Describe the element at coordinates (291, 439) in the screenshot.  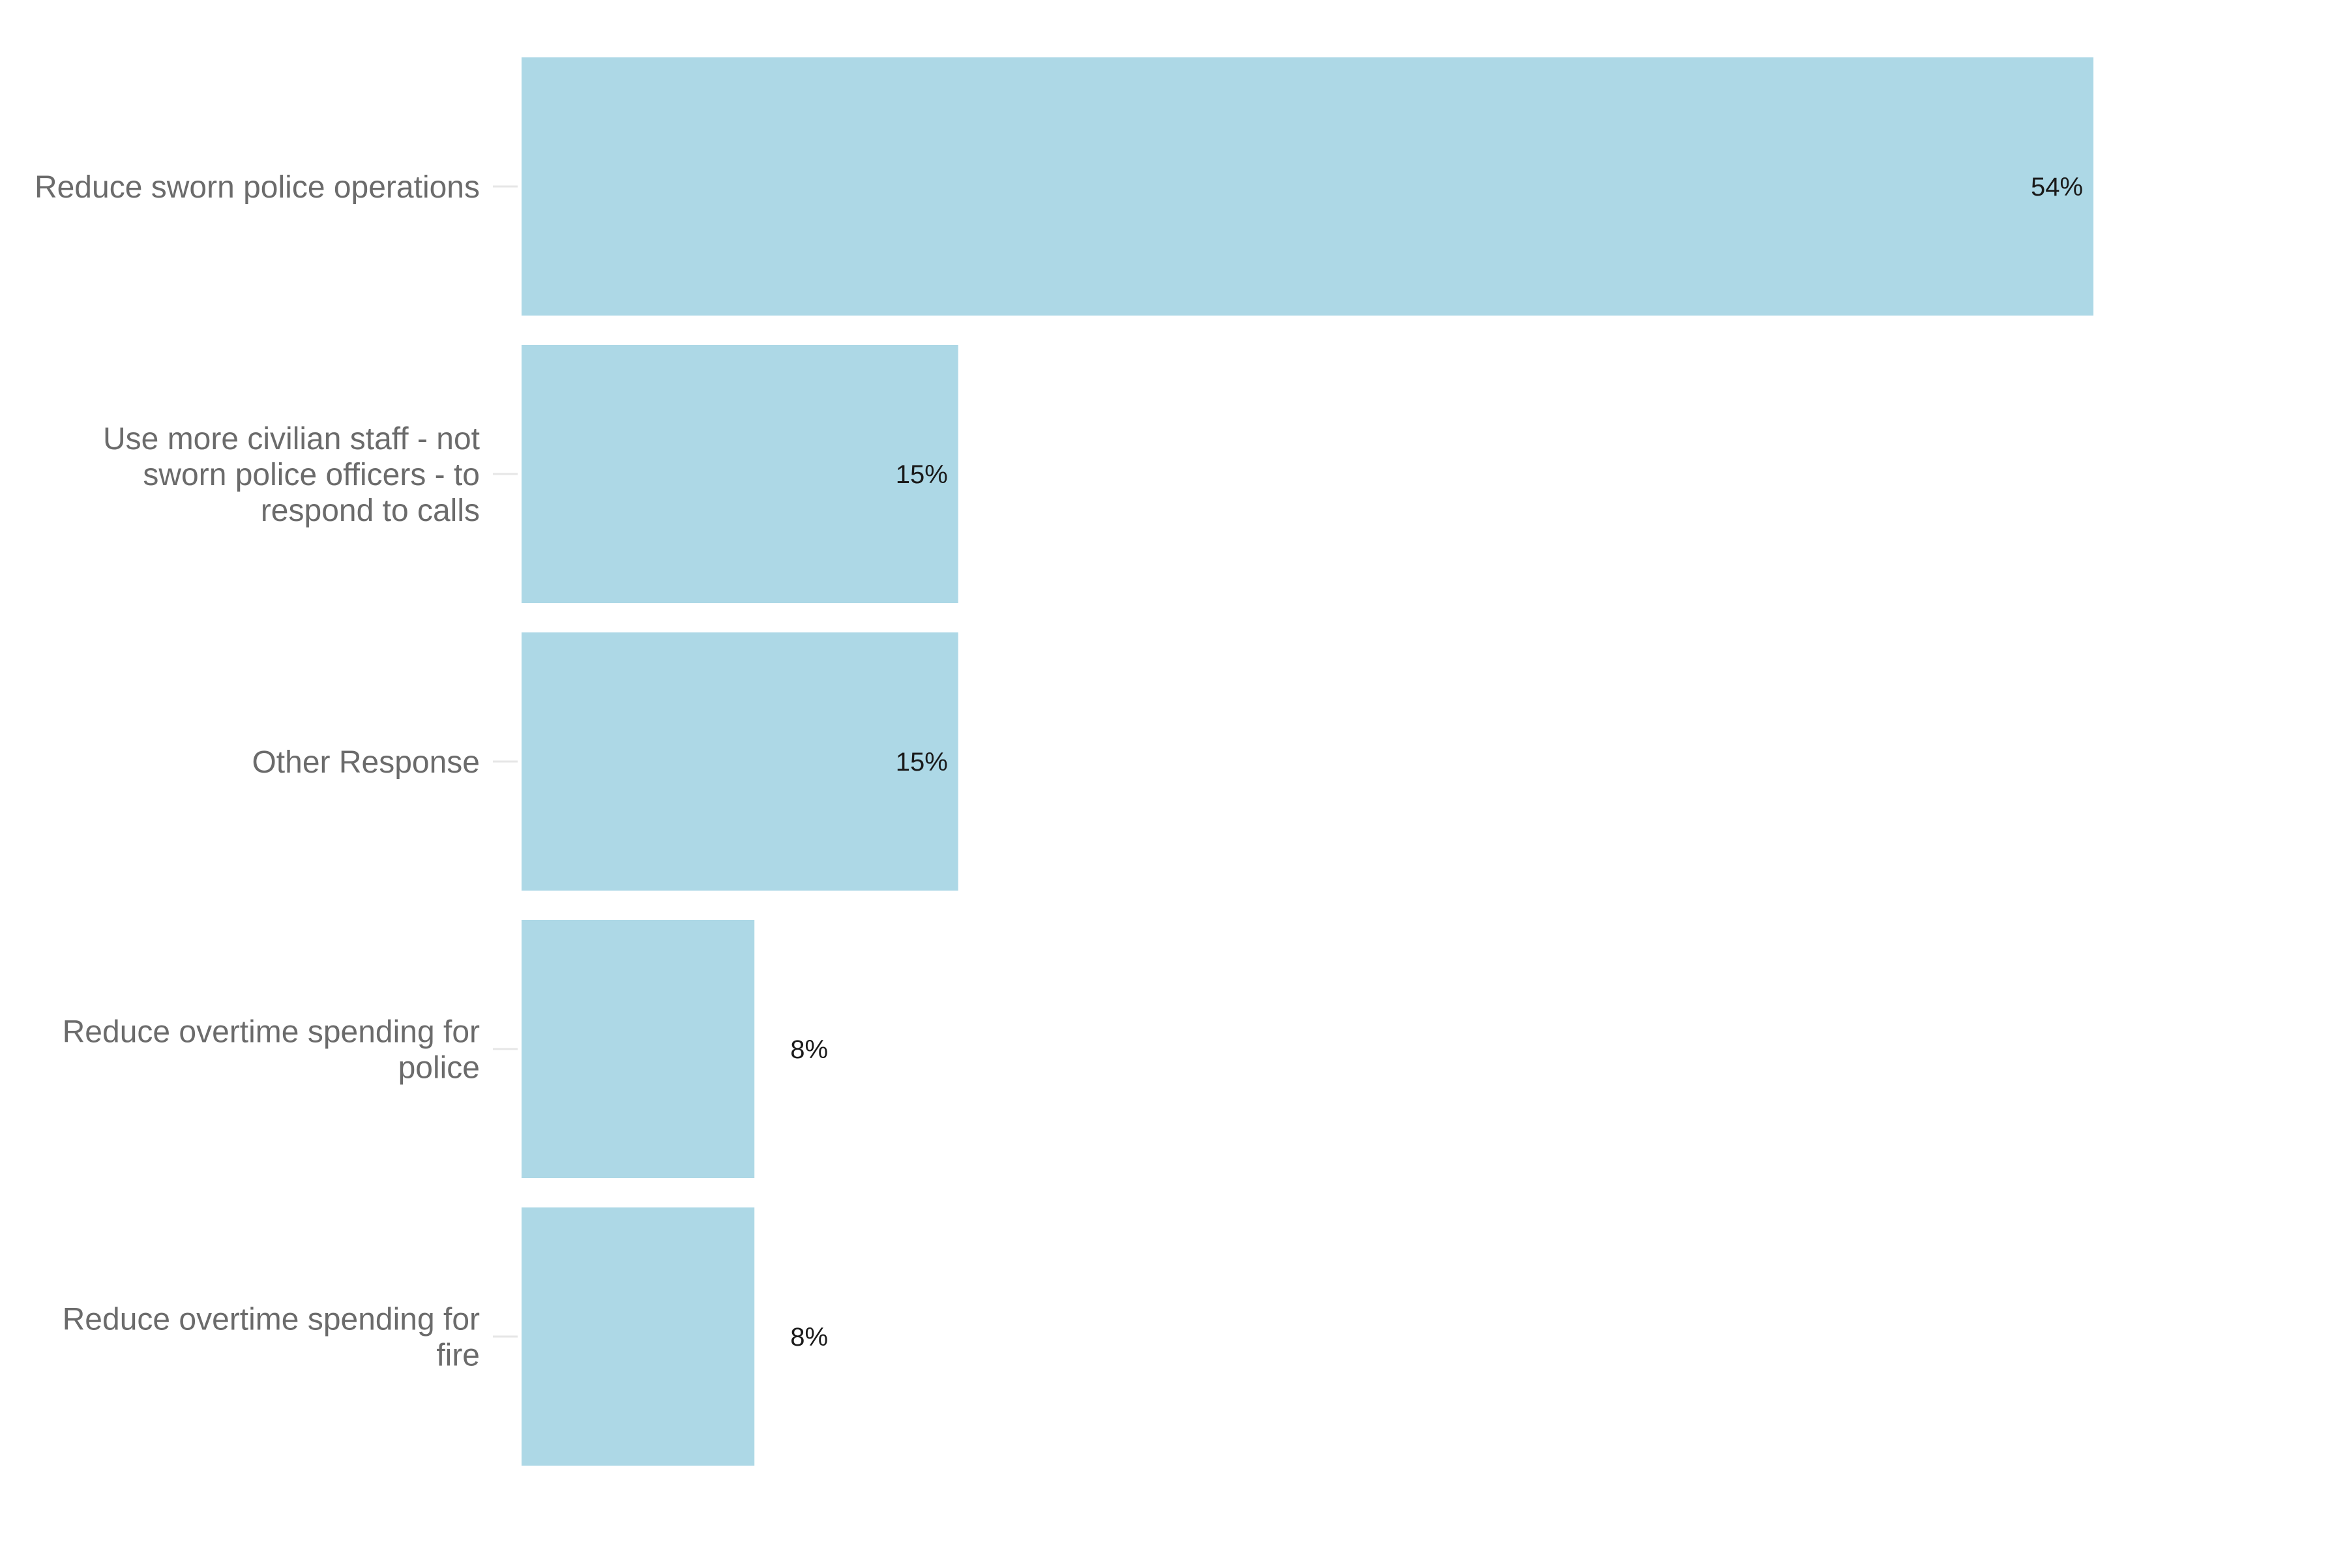
I see `category-label-line: Use more civilian staff - not` at that location.